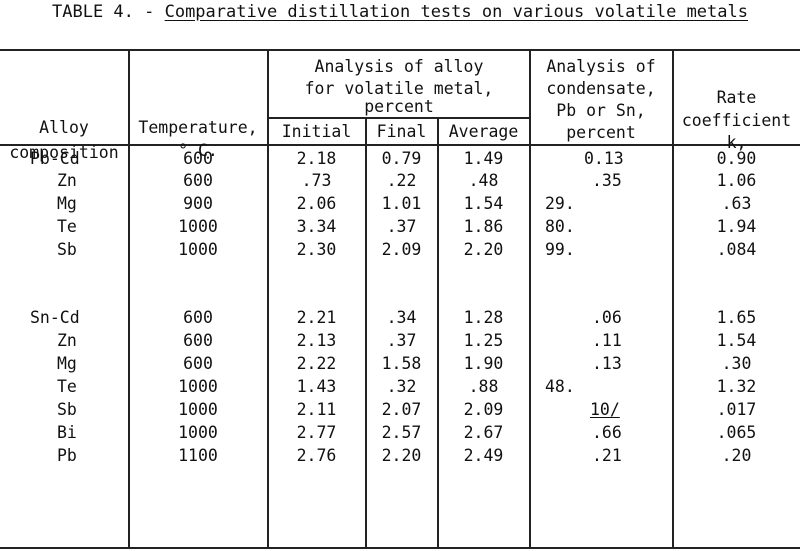 This screenshot has height=551, width=800. What do you see at coordinates (401, 180) in the screenshot?
I see `cell-final: .22` at bounding box center [401, 180].